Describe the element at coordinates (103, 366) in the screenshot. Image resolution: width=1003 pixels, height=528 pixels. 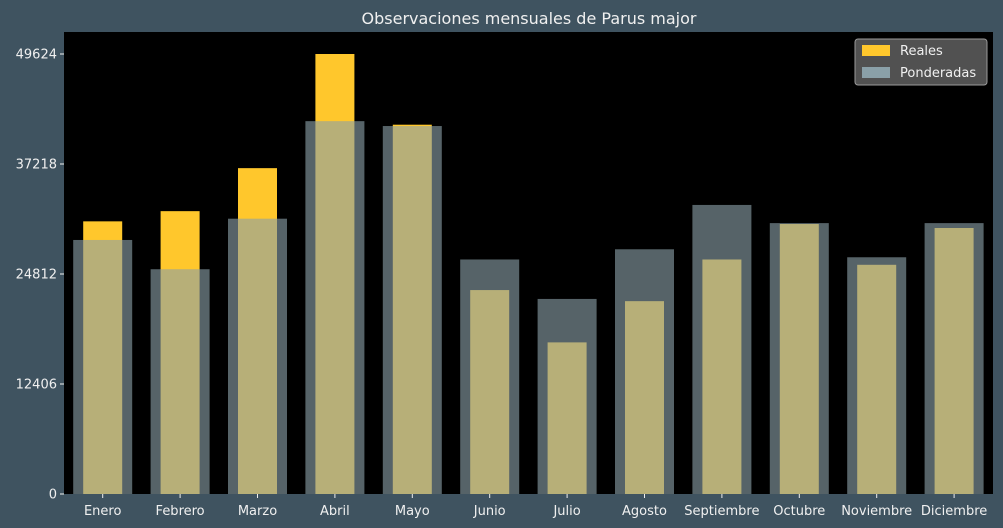
I see `bar-ponderadas-enero` at that location.